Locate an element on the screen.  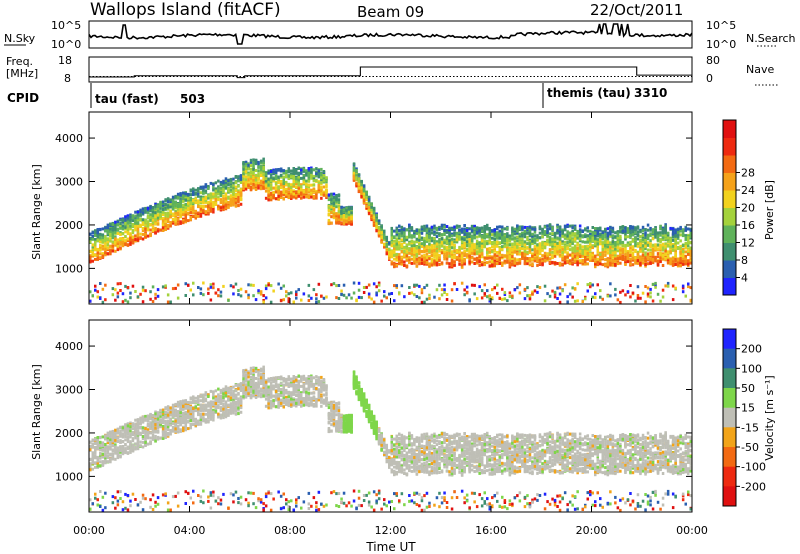
freq-left-label: Freq. is located at coordinates (19, 61).